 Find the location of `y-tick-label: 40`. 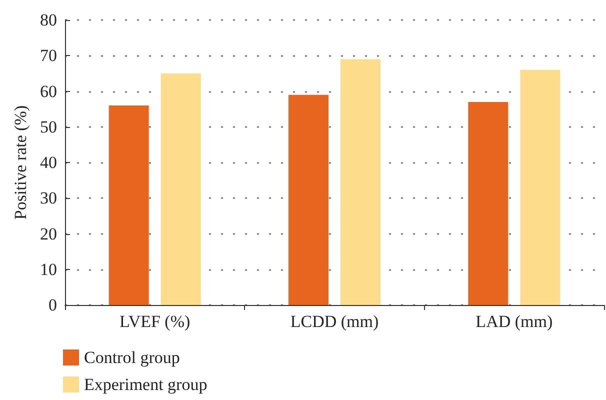

y-tick-label: 40 is located at coordinates (48, 162).